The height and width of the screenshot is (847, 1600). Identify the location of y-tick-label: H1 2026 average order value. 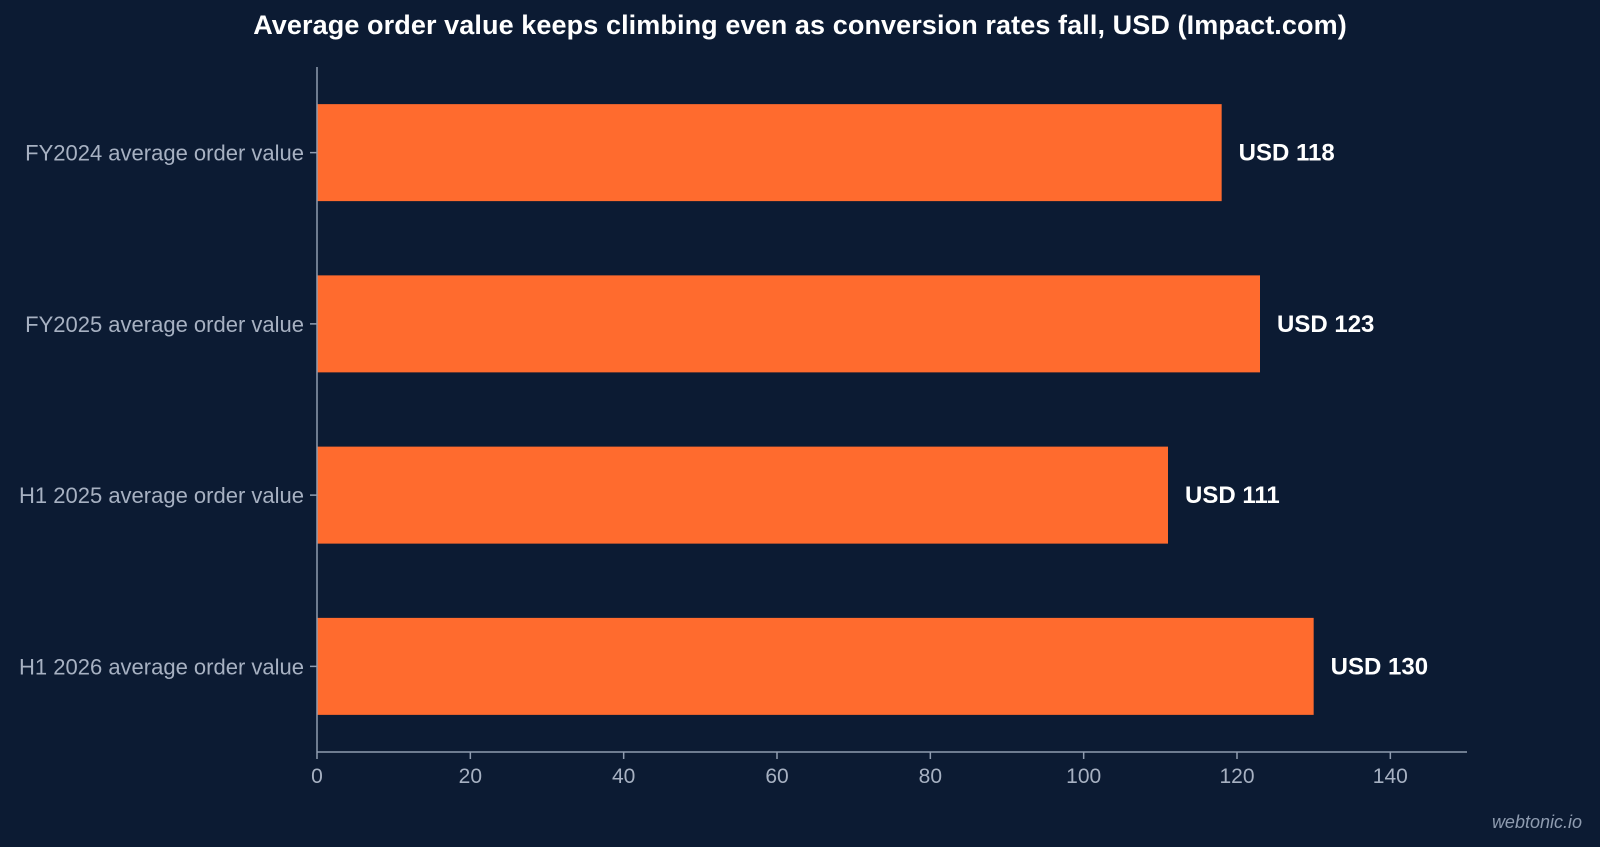
(161, 666).